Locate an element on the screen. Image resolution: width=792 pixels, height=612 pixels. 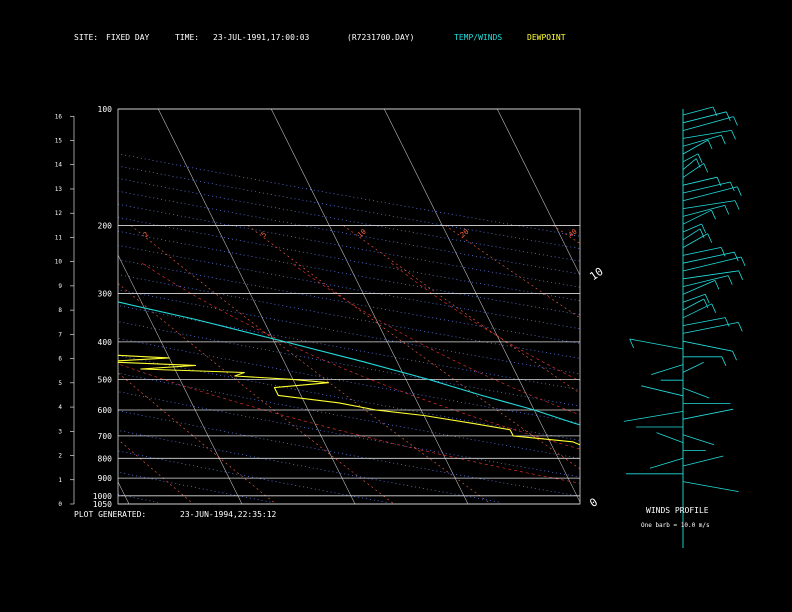
height-tick-label: 16 is located at coordinates (59, 116).